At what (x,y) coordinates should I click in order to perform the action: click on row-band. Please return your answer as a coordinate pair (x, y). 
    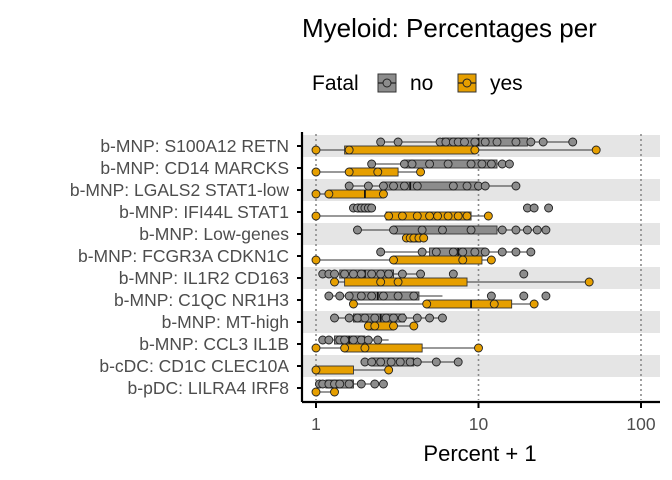
    Looking at the image, I should click on (481, 366).